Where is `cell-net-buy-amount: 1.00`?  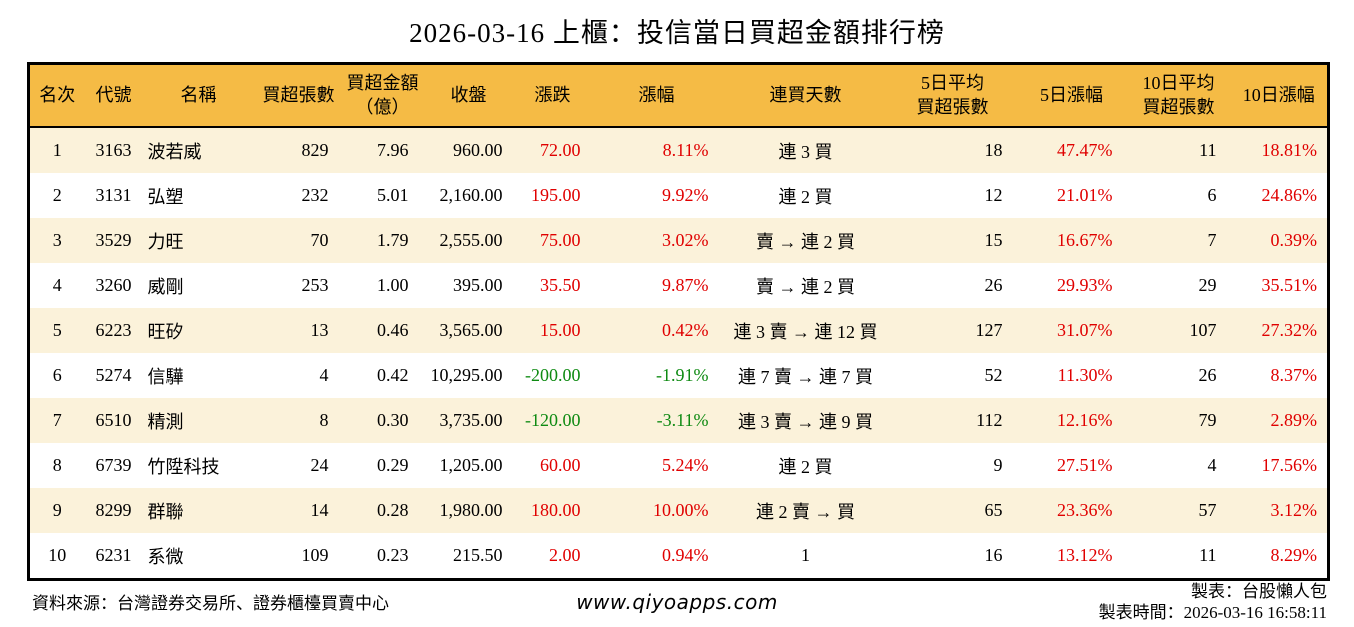
cell-net-buy-amount: 1.00 is located at coordinates (393, 285).